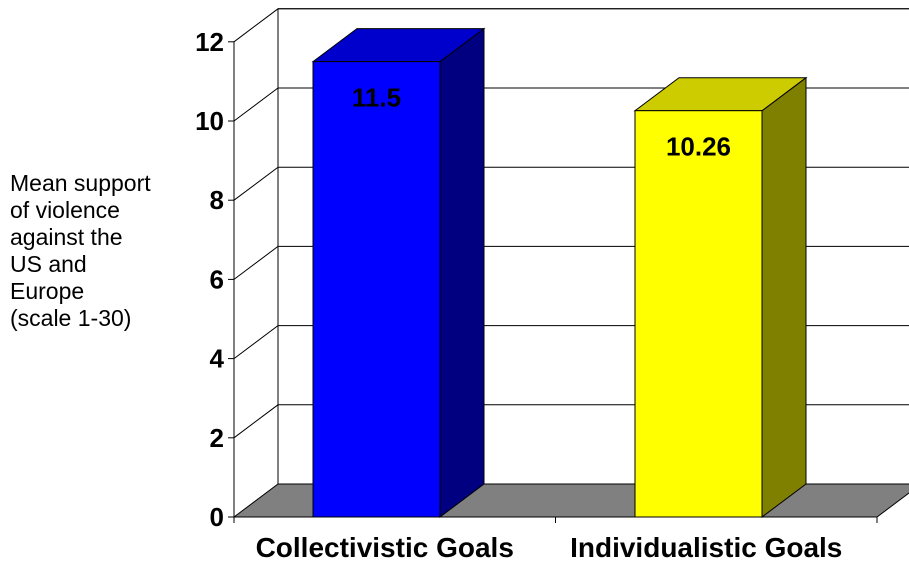 This screenshot has height=565, width=909. Describe the element at coordinates (217, 279) in the screenshot. I see `y-tick-label: 6` at that location.